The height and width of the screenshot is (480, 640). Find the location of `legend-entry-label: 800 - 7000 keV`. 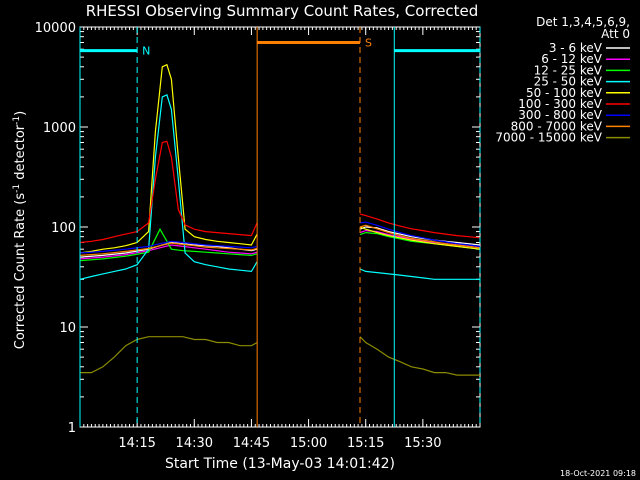

legend-entry-label: 800 - 7000 keV is located at coordinates (557, 126).